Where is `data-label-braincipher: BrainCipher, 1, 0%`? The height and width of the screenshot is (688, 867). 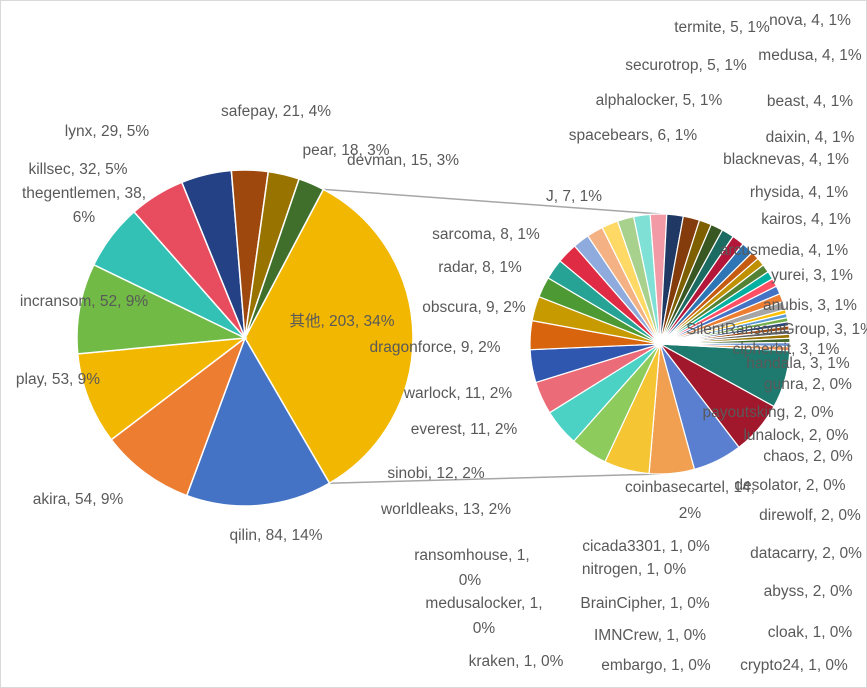 data-label-braincipher: BrainCipher, 1, 0% is located at coordinates (644, 603).